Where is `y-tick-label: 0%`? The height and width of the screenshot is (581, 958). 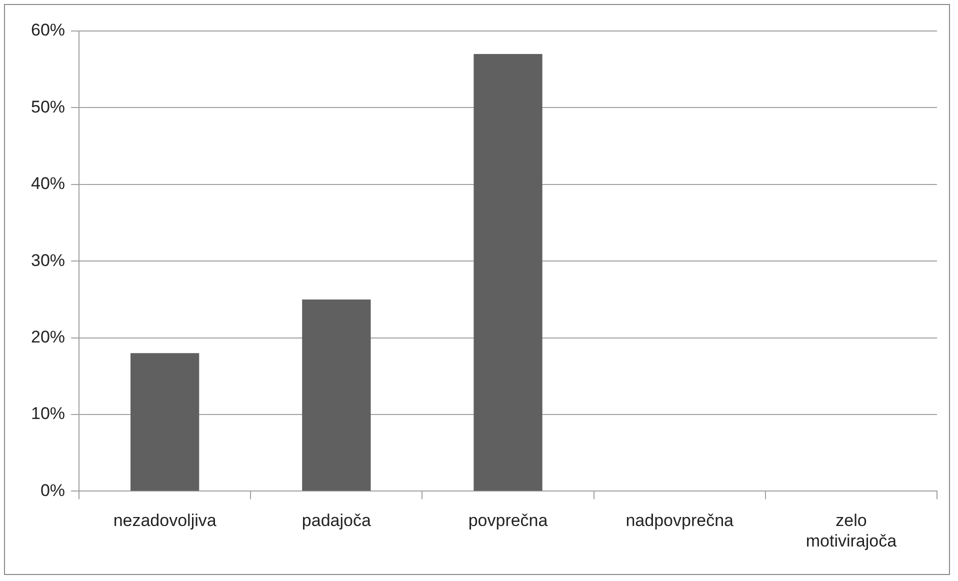 y-tick-label: 0% is located at coordinates (53, 490).